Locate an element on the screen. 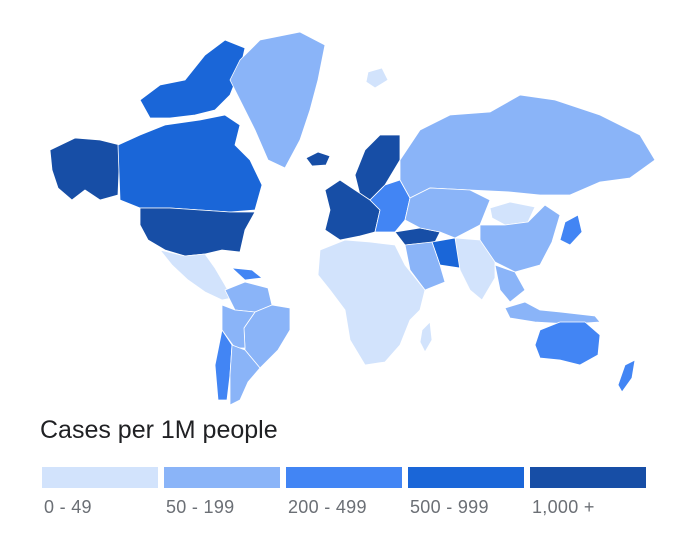 The height and width of the screenshot is (542, 690). legend-label-200-499: 200 - 499 is located at coordinates (327, 507).